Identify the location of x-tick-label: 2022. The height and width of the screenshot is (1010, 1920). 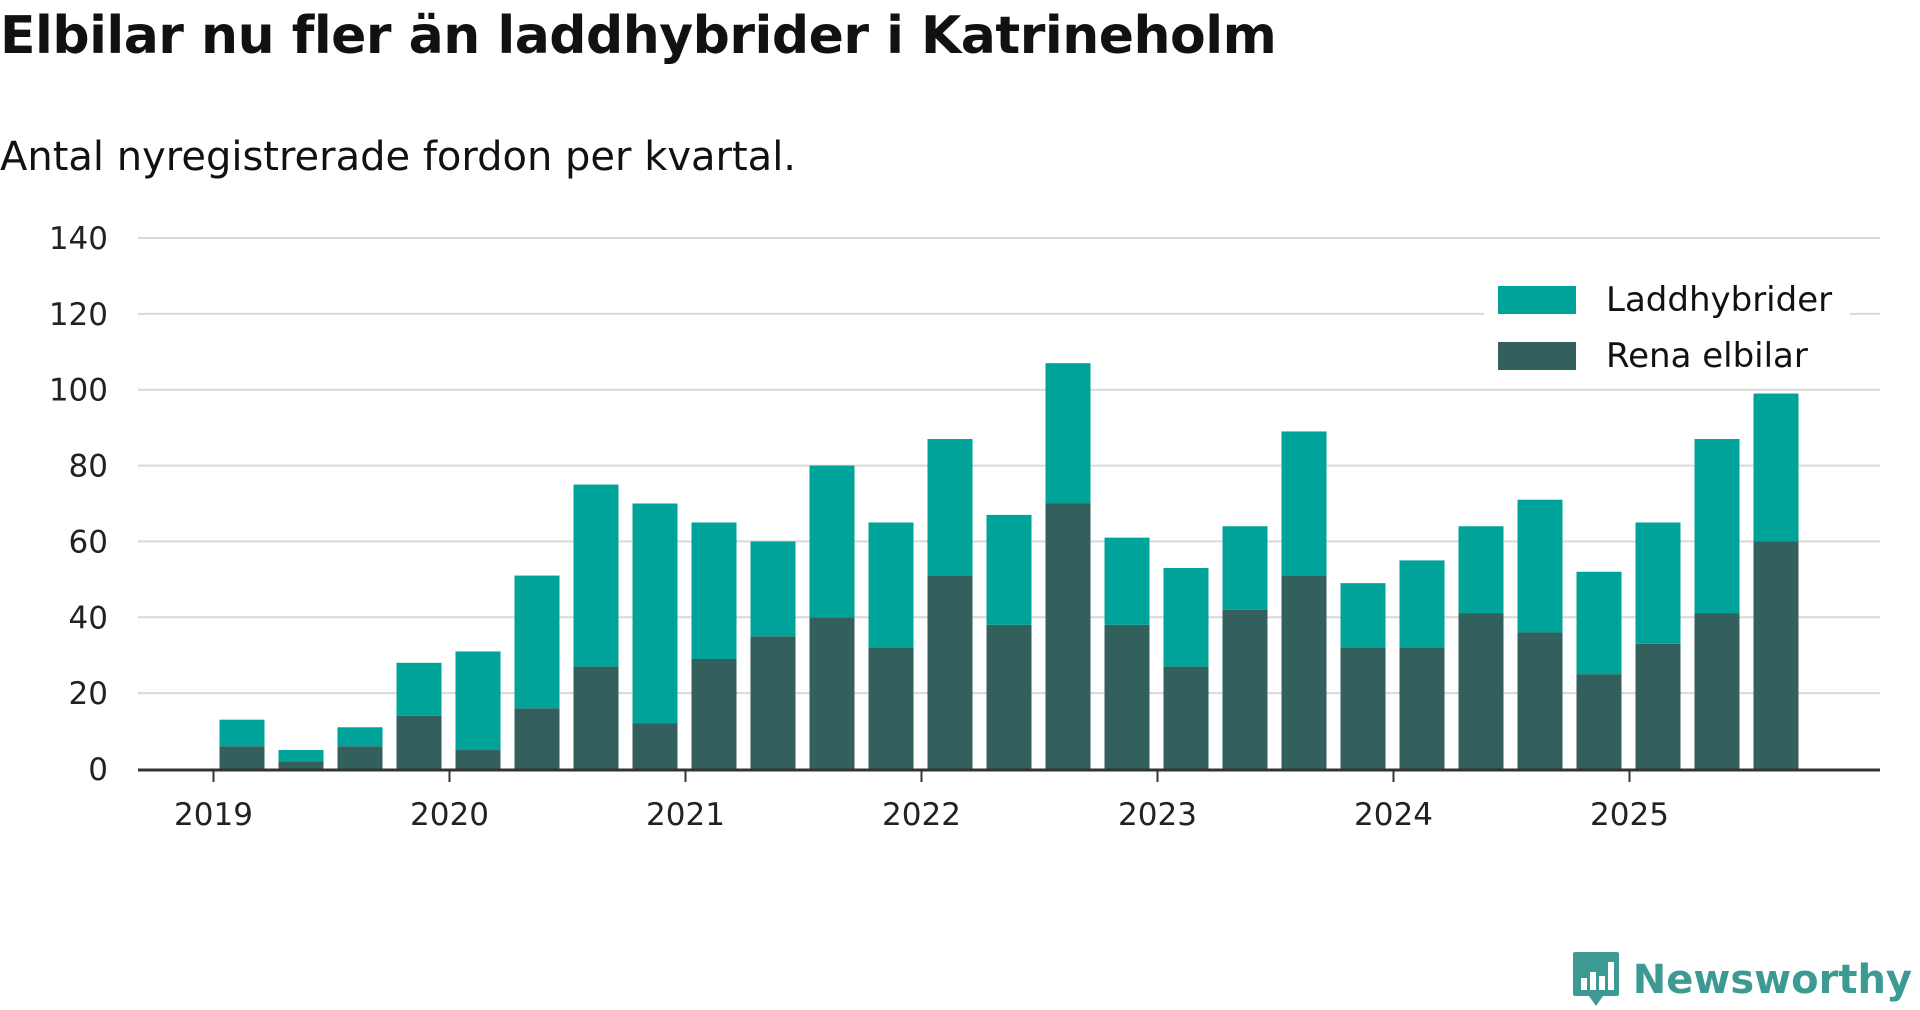
(921, 815).